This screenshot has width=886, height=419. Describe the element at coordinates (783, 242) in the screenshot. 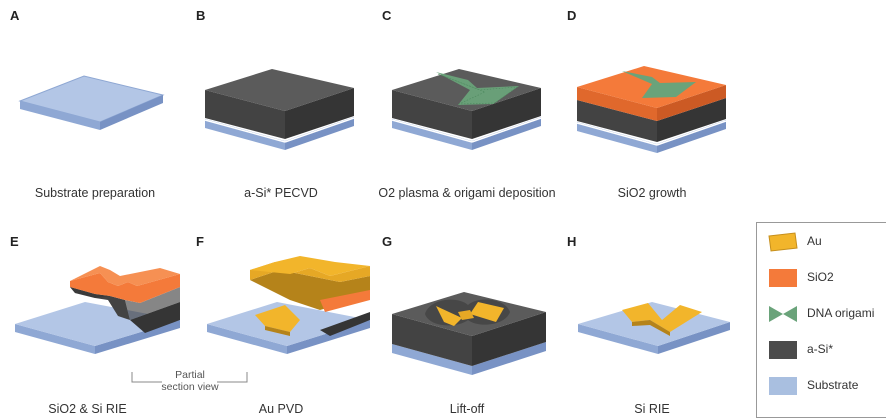

I see `au-swatch-icon` at that location.